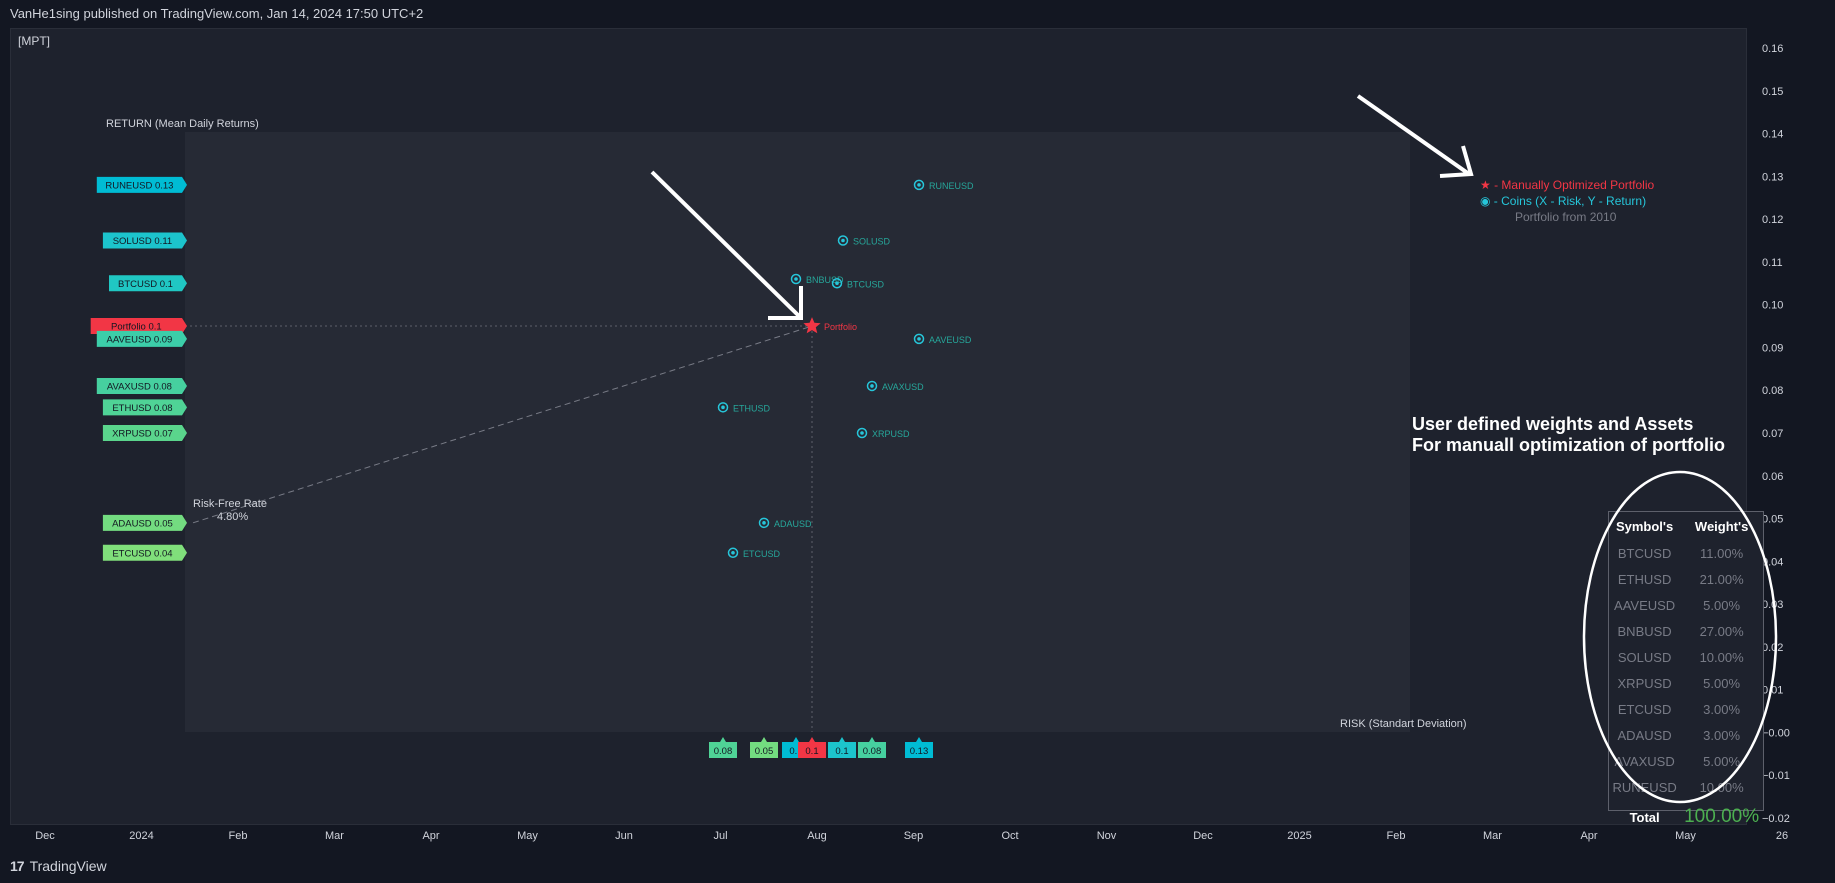  Describe the element at coordinates (1566, 217) in the screenshot. I see `legend-period: Portfolio from 2010` at that location.